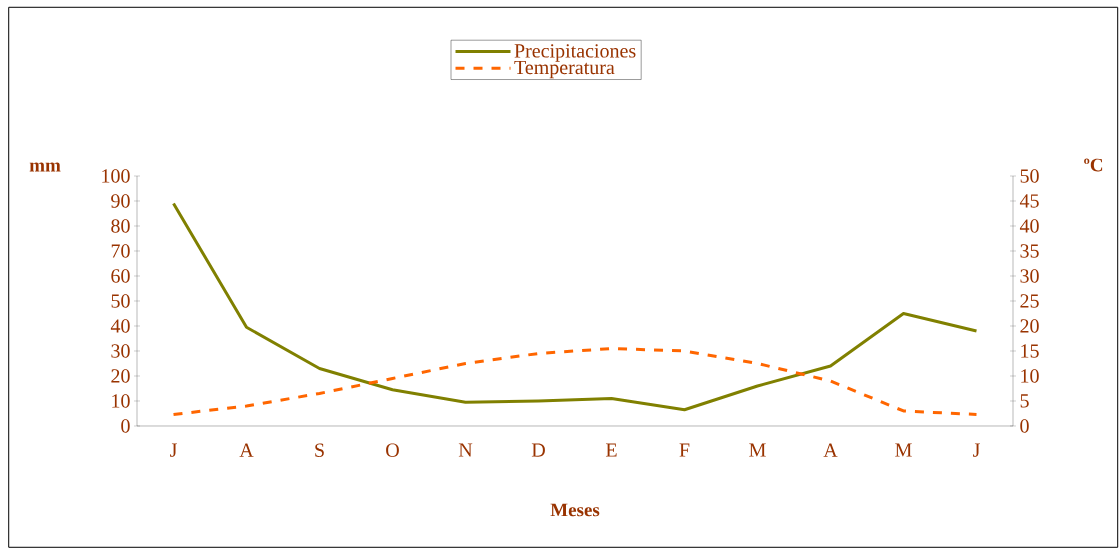  What do you see at coordinates (120, 351) in the screenshot?
I see `y-tick-label: 30` at bounding box center [120, 351].